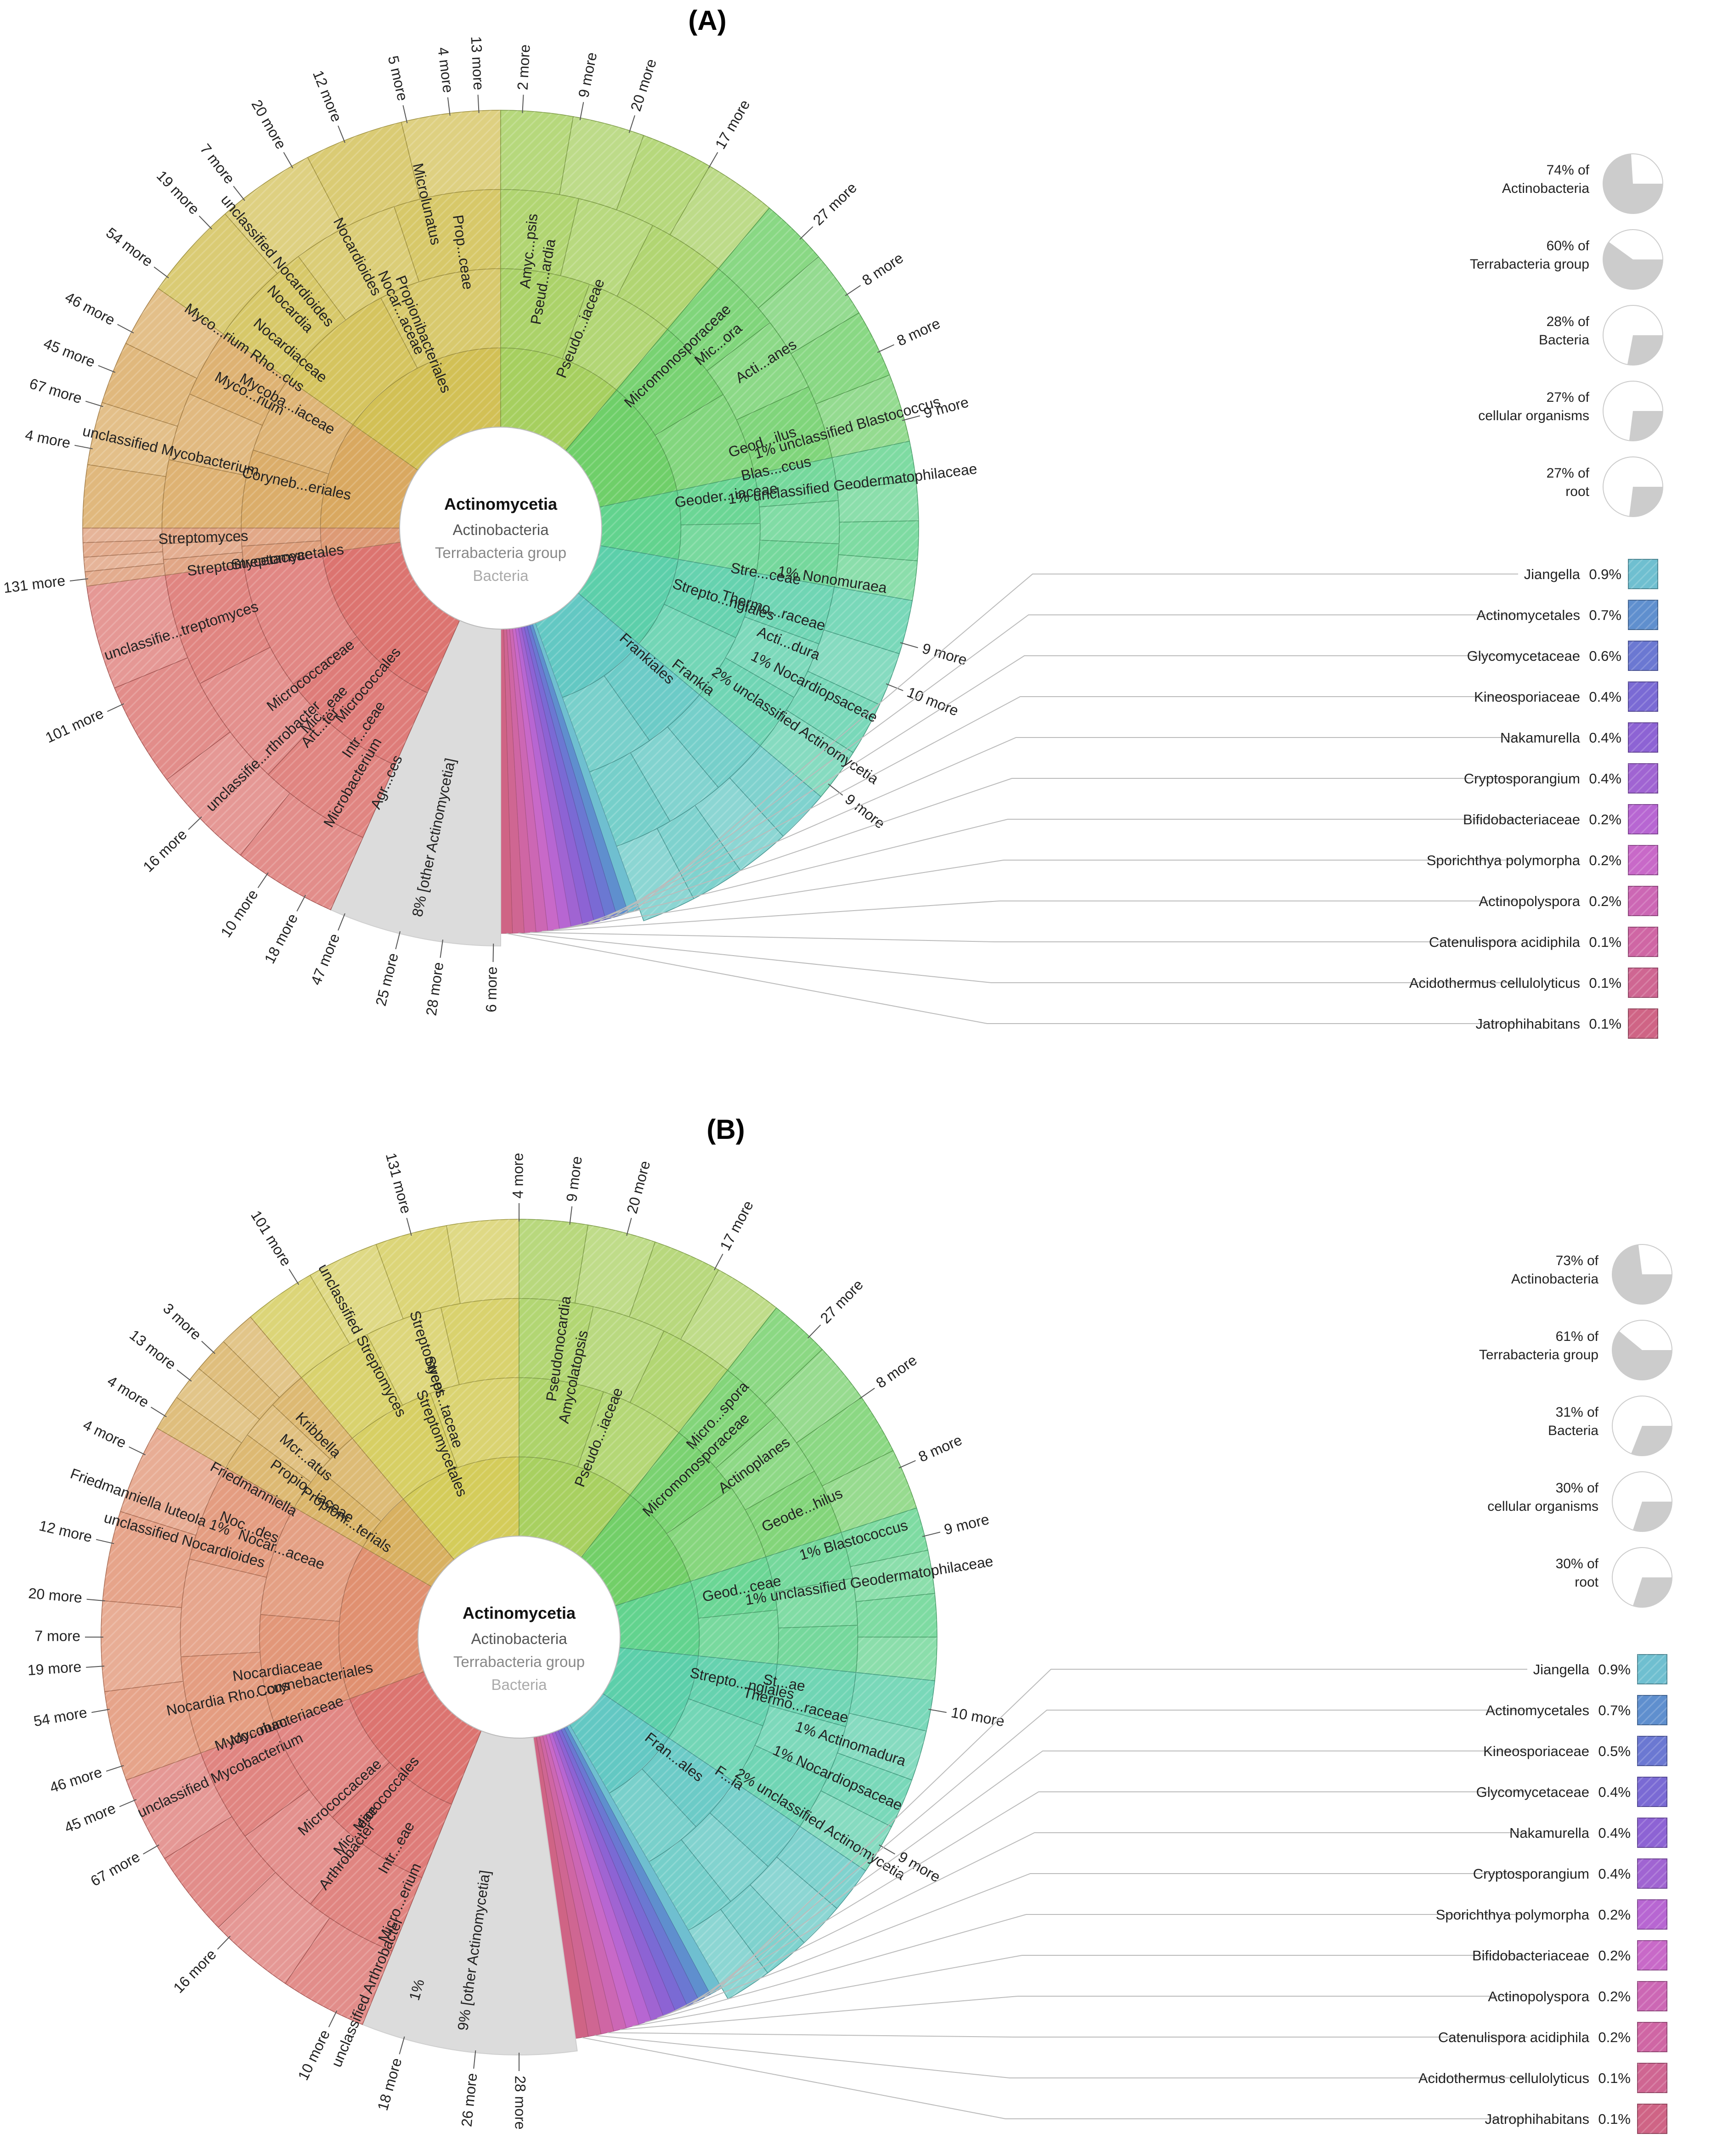 The width and height of the screenshot is (1717, 2156). Describe the element at coordinates (104, 1433) in the screenshot. I see `more-label: 4 more` at that location.